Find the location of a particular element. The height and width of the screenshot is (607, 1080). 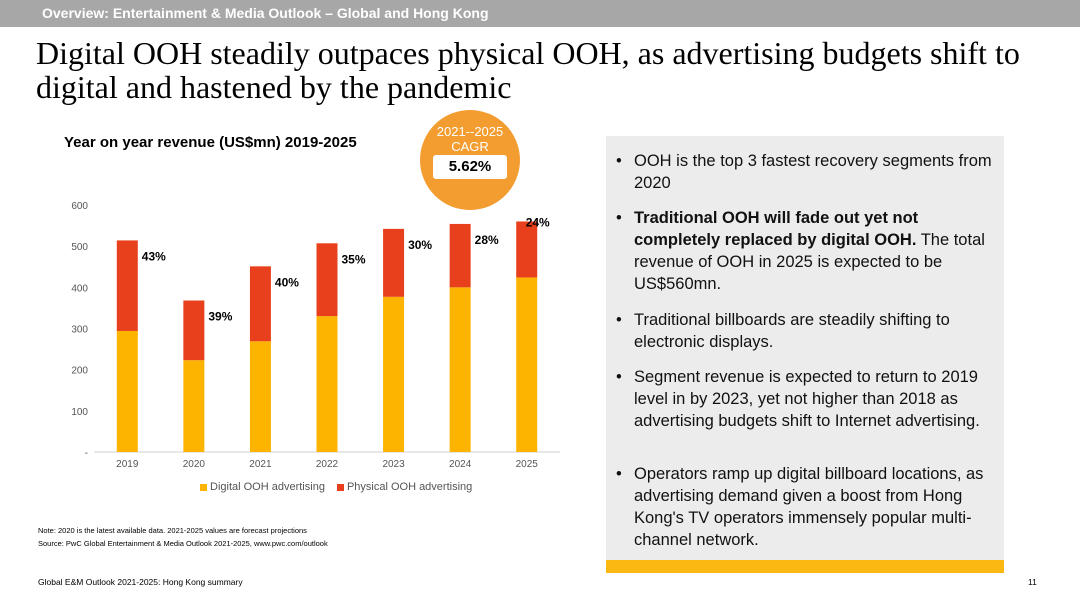

y-tick-label: 600 is located at coordinates (79, 206).